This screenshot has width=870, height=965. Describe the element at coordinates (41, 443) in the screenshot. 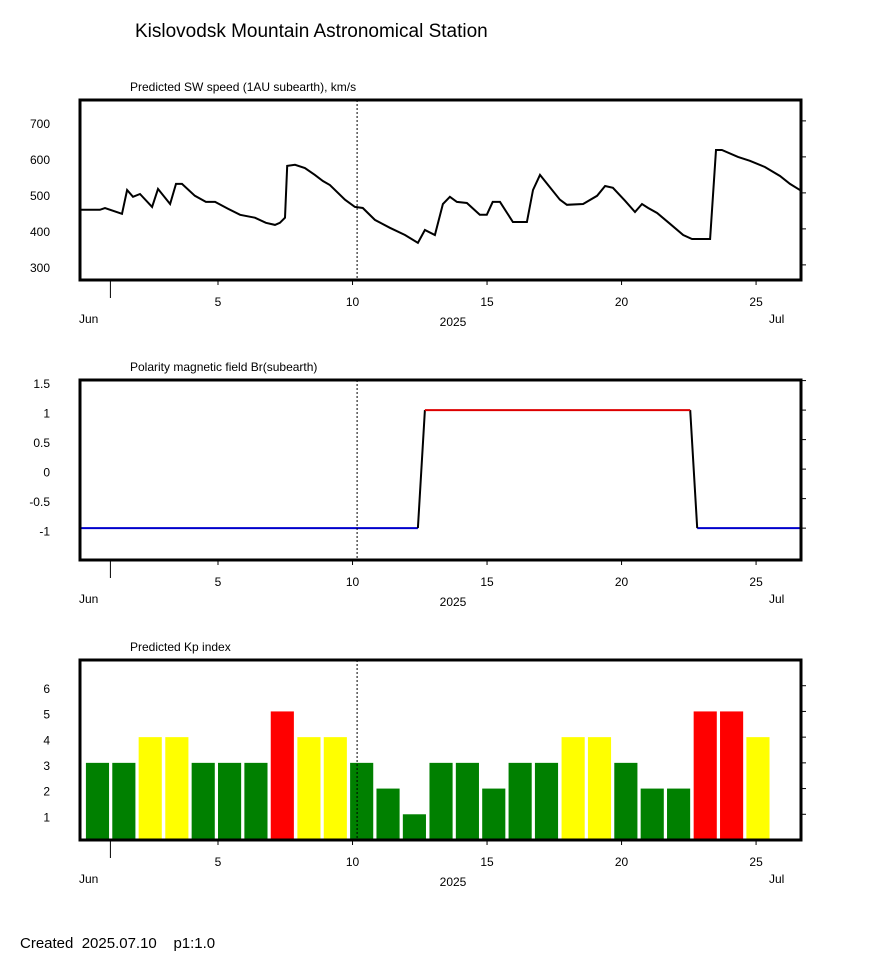

I see `y-tick-label: 0.5` at that location.